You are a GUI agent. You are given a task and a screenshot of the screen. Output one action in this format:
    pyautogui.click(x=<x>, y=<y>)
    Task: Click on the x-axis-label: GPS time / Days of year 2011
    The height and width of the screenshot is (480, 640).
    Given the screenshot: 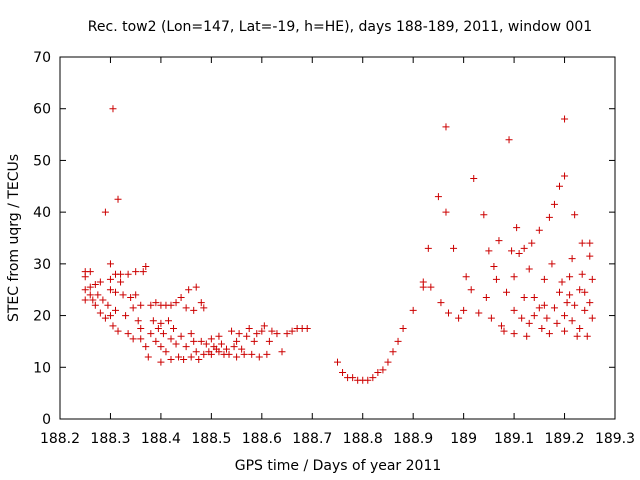 What is the action you would take?
    pyautogui.click(x=338, y=466)
    